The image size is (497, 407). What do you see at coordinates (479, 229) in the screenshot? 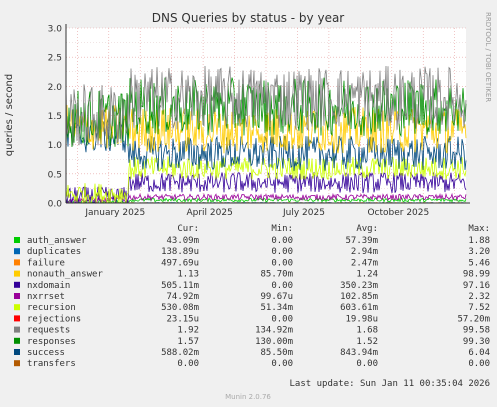
I see `legend-column-header: Max:` at bounding box center [479, 229].